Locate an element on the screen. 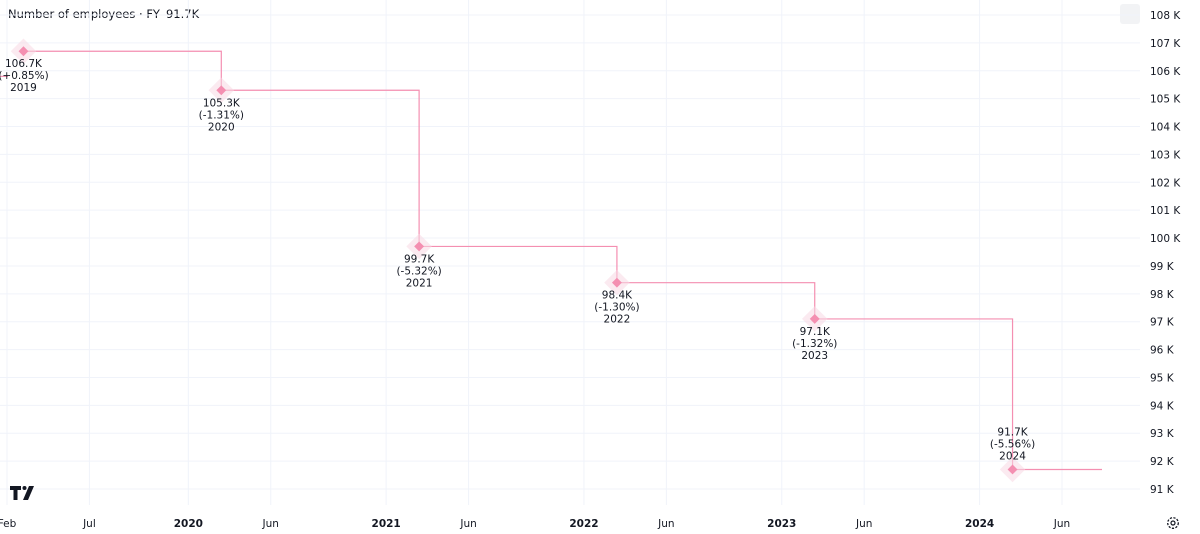 This screenshot has width=1200, height=534. gear-icon is located at coordinates (1173, 523).